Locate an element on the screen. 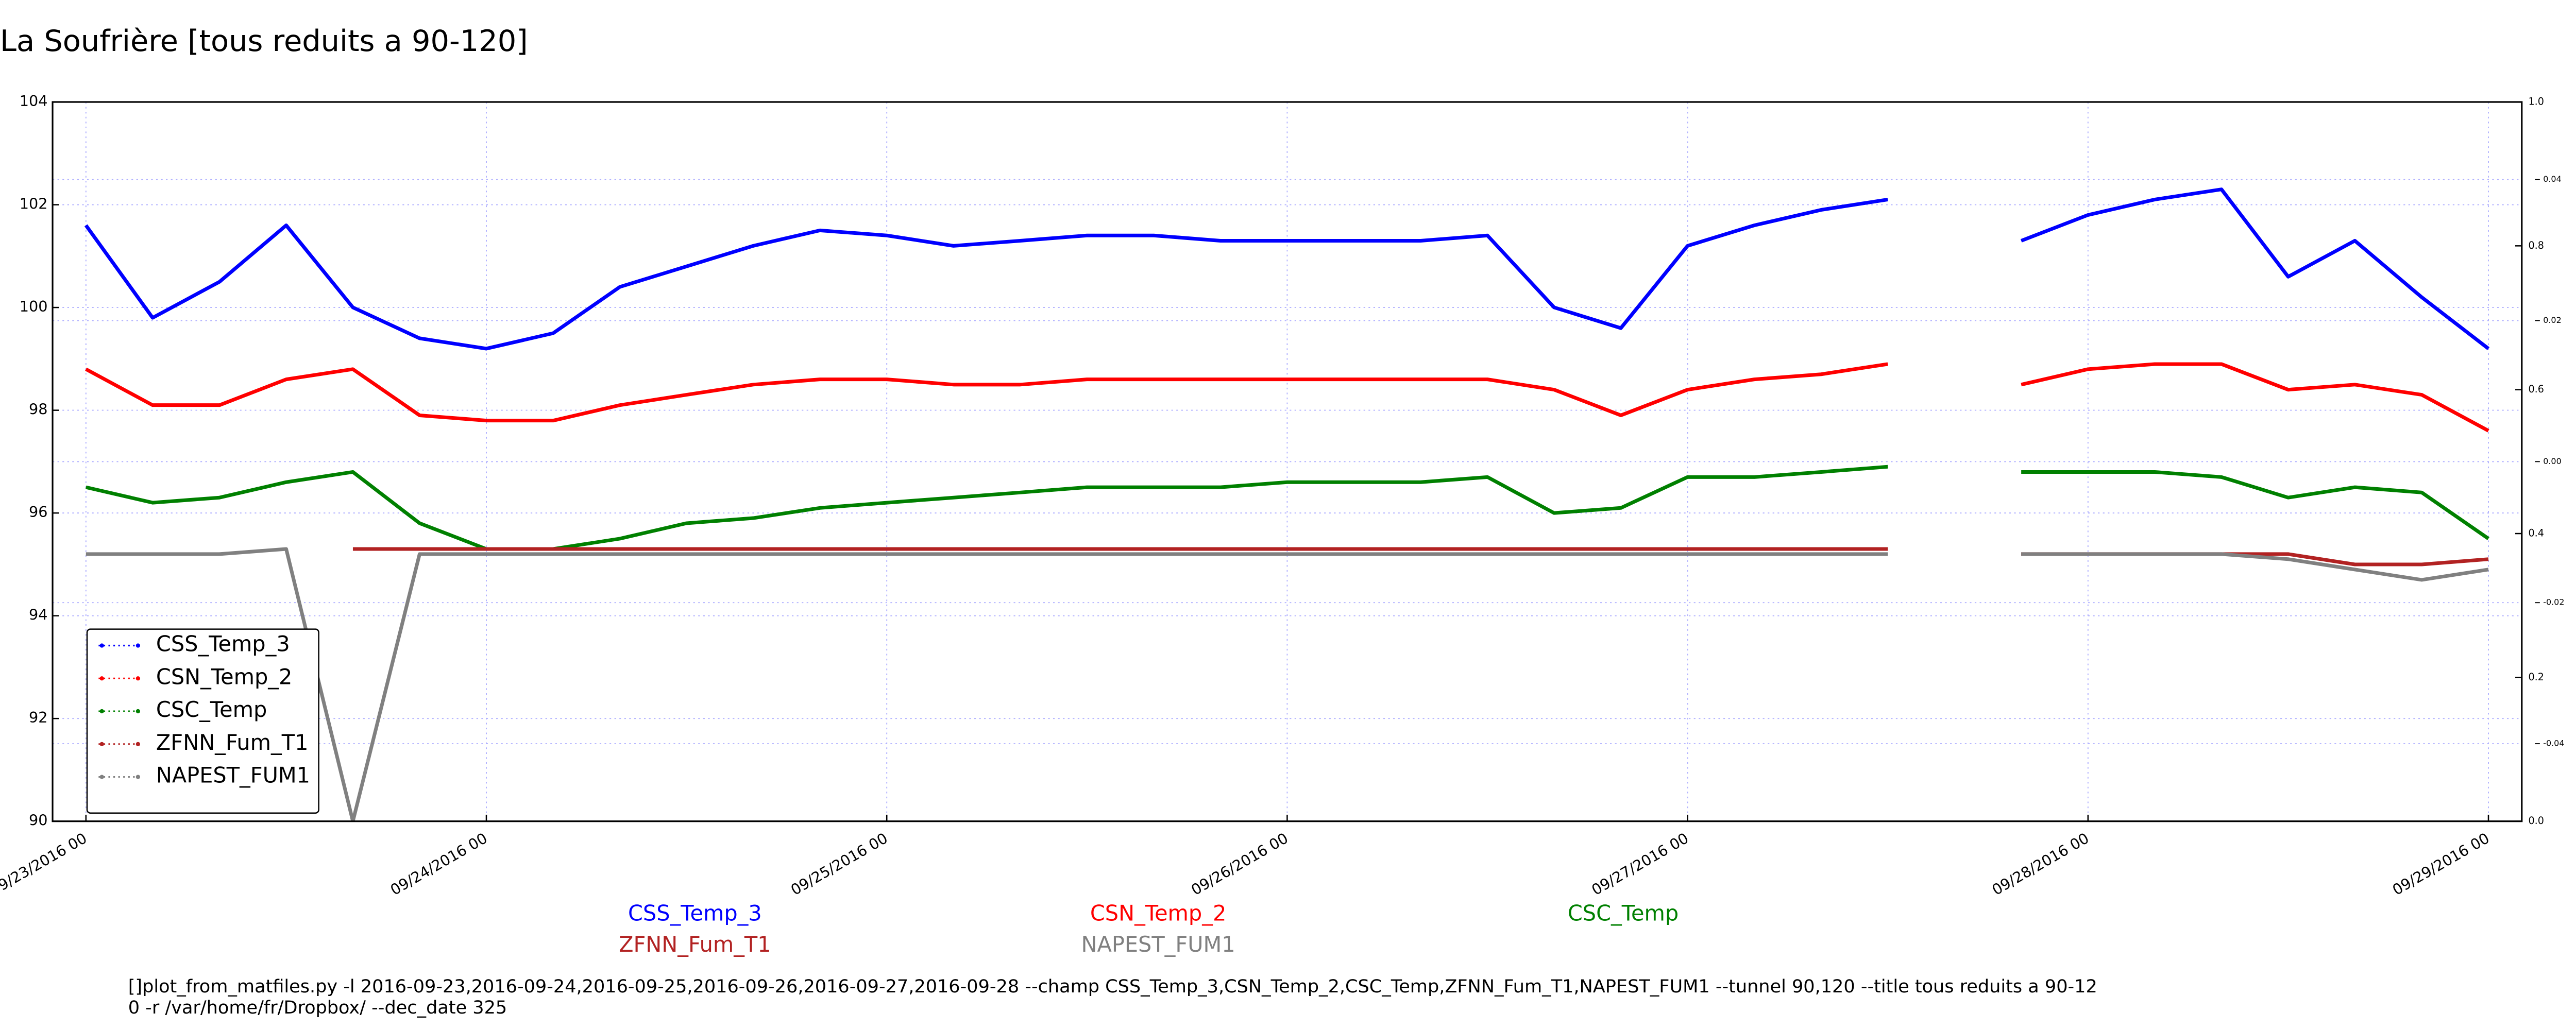 Image resolution: width=2576 pixels, height=1030 pixels. series-name-label: NAPEST_FUM1 is located at coordinates (1158, 944).